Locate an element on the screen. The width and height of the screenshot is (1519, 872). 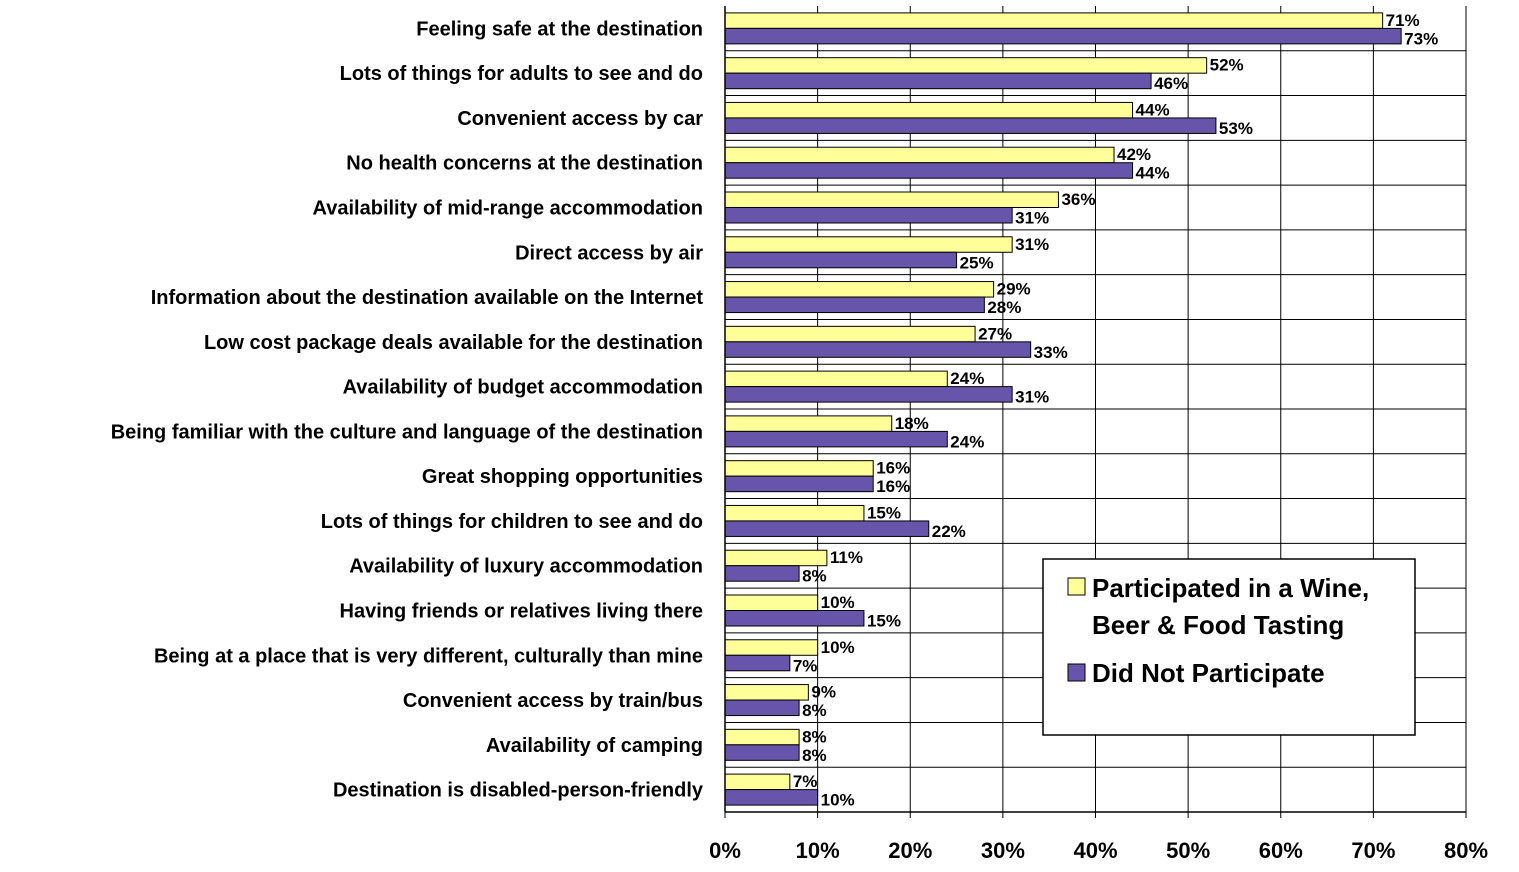
value-label-participated: 29% is located at coordinates (1014, 289).